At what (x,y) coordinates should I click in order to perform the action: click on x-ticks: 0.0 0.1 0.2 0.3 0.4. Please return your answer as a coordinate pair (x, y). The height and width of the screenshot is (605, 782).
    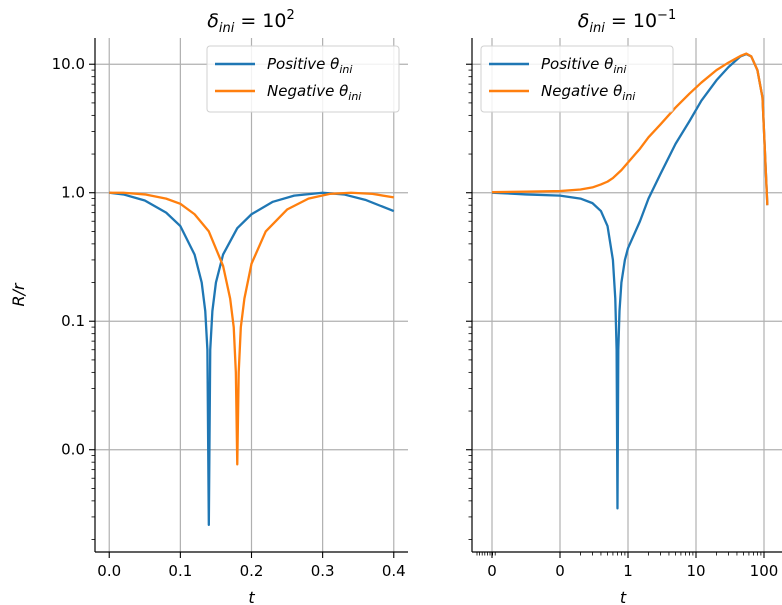
    Looking at the image, I should click on (251, 566).